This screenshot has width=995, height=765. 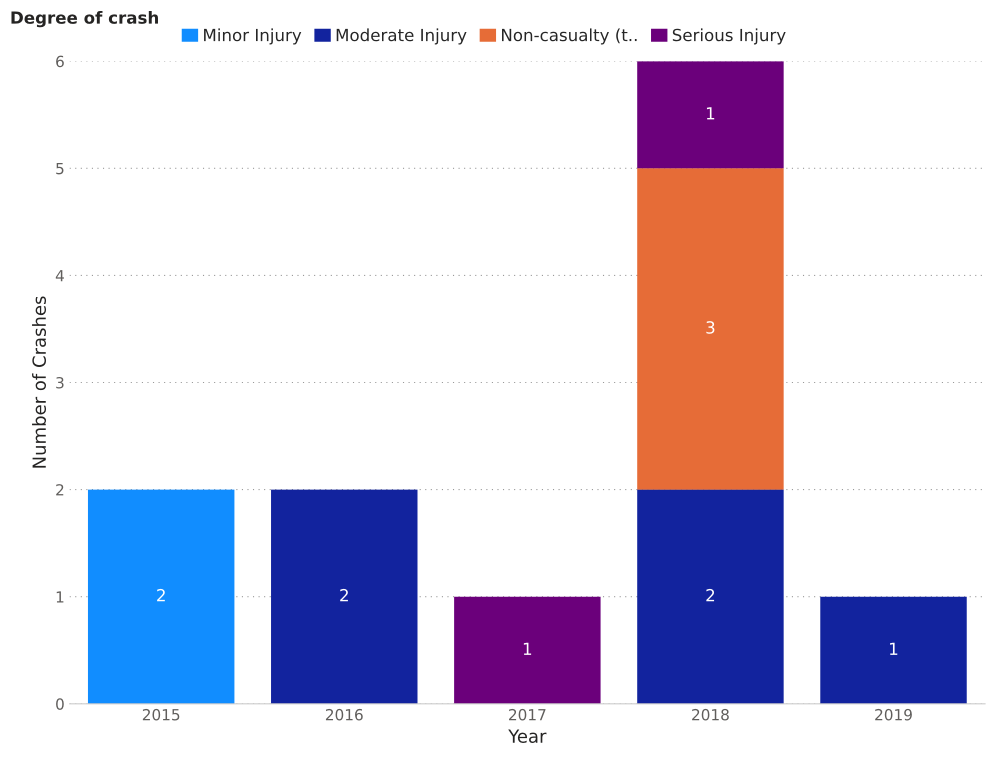 What do you see at coordinates (60, 168) in the screenshot?
I see `y-tick-label: 5` at bounding box center [60, 168].